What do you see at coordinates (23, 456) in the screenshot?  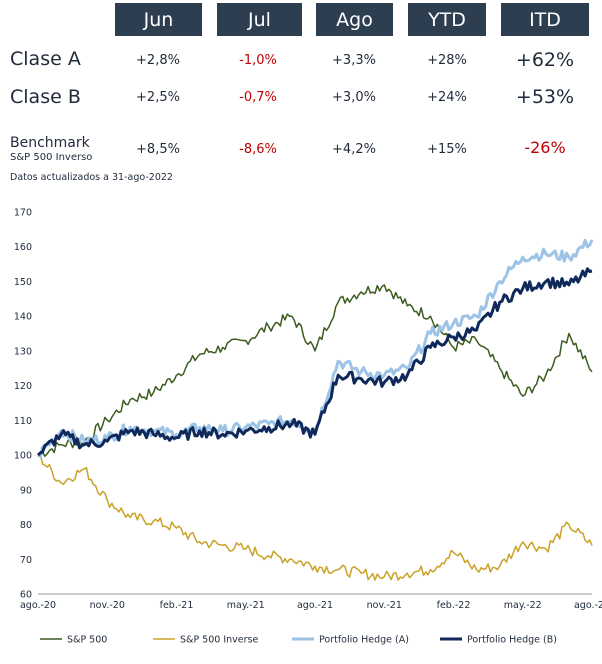 I see `y-tick-label: 100` at bounding box center [23, 456].